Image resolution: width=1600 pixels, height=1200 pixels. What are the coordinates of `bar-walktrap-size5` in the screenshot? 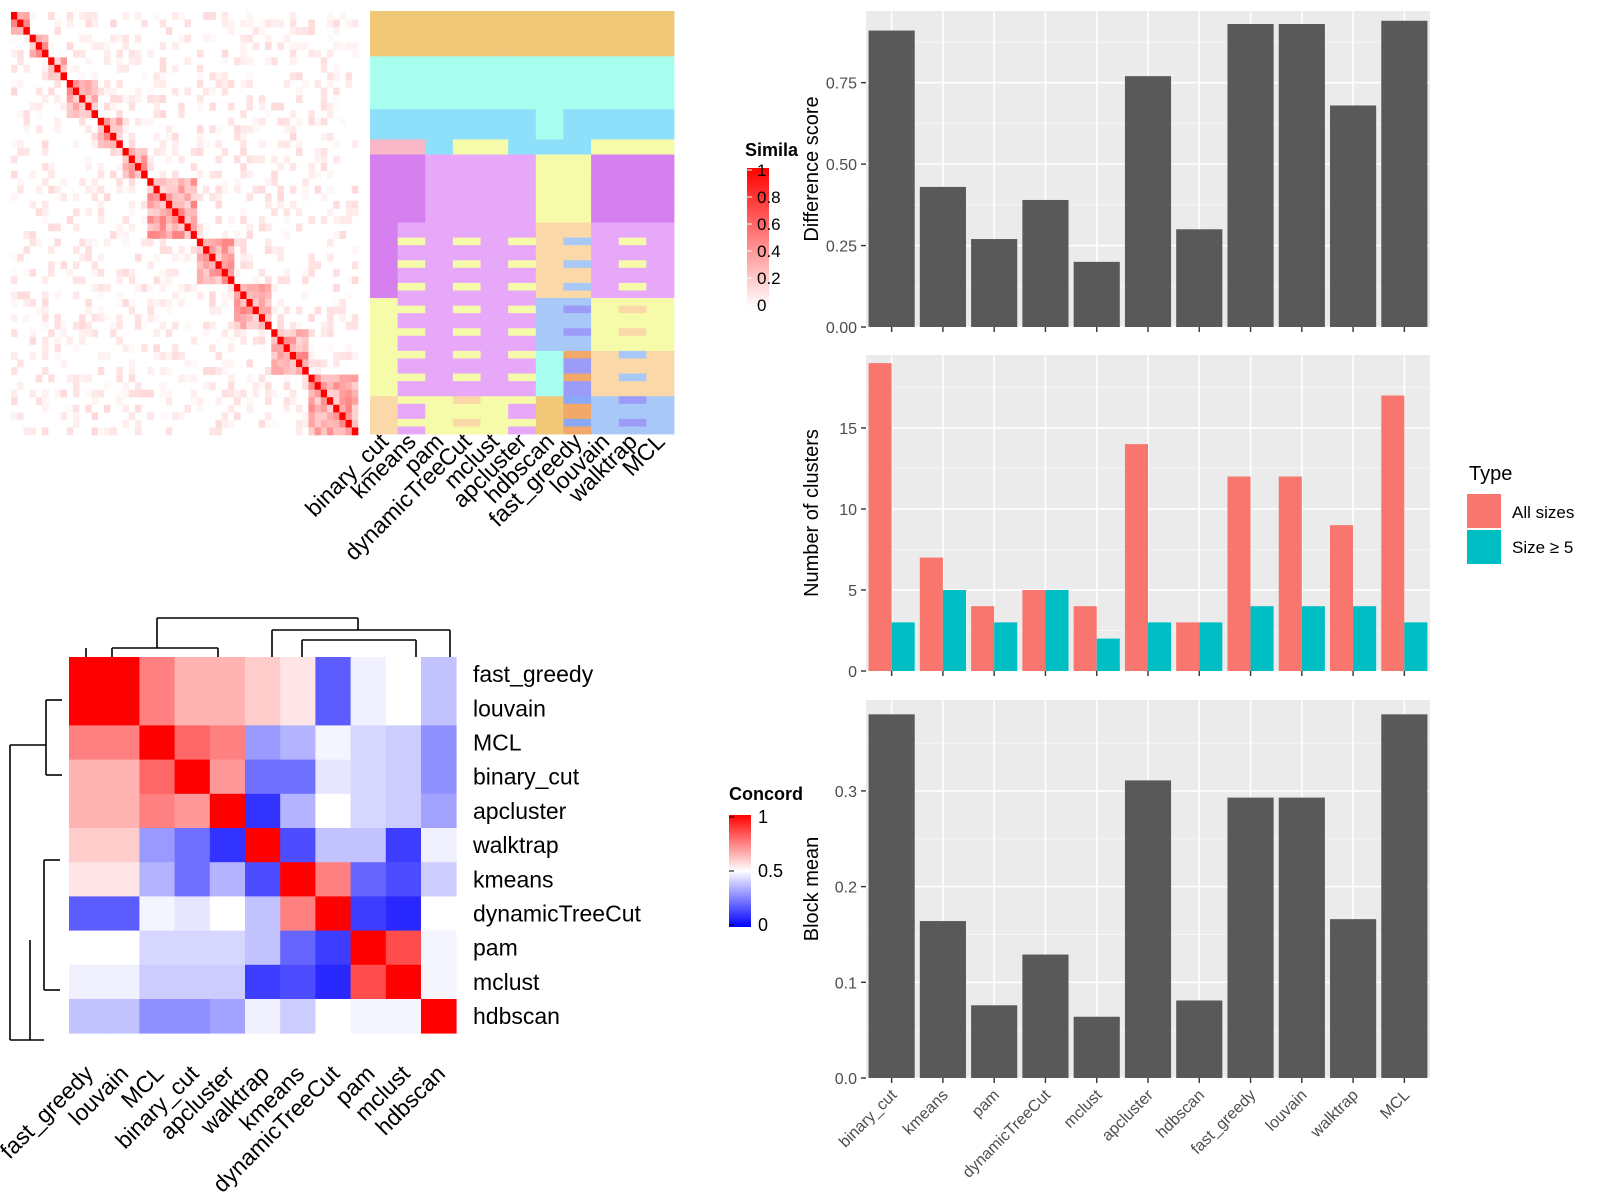 It's located at (1365, 638).